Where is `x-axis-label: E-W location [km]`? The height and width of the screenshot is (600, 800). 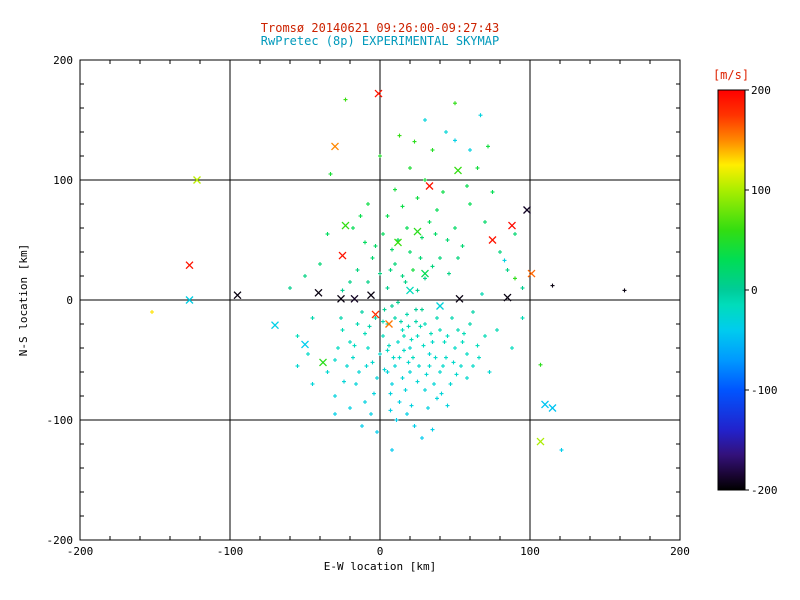
x-axis-label: E-W location [km] is located at coordinates (380, 566).